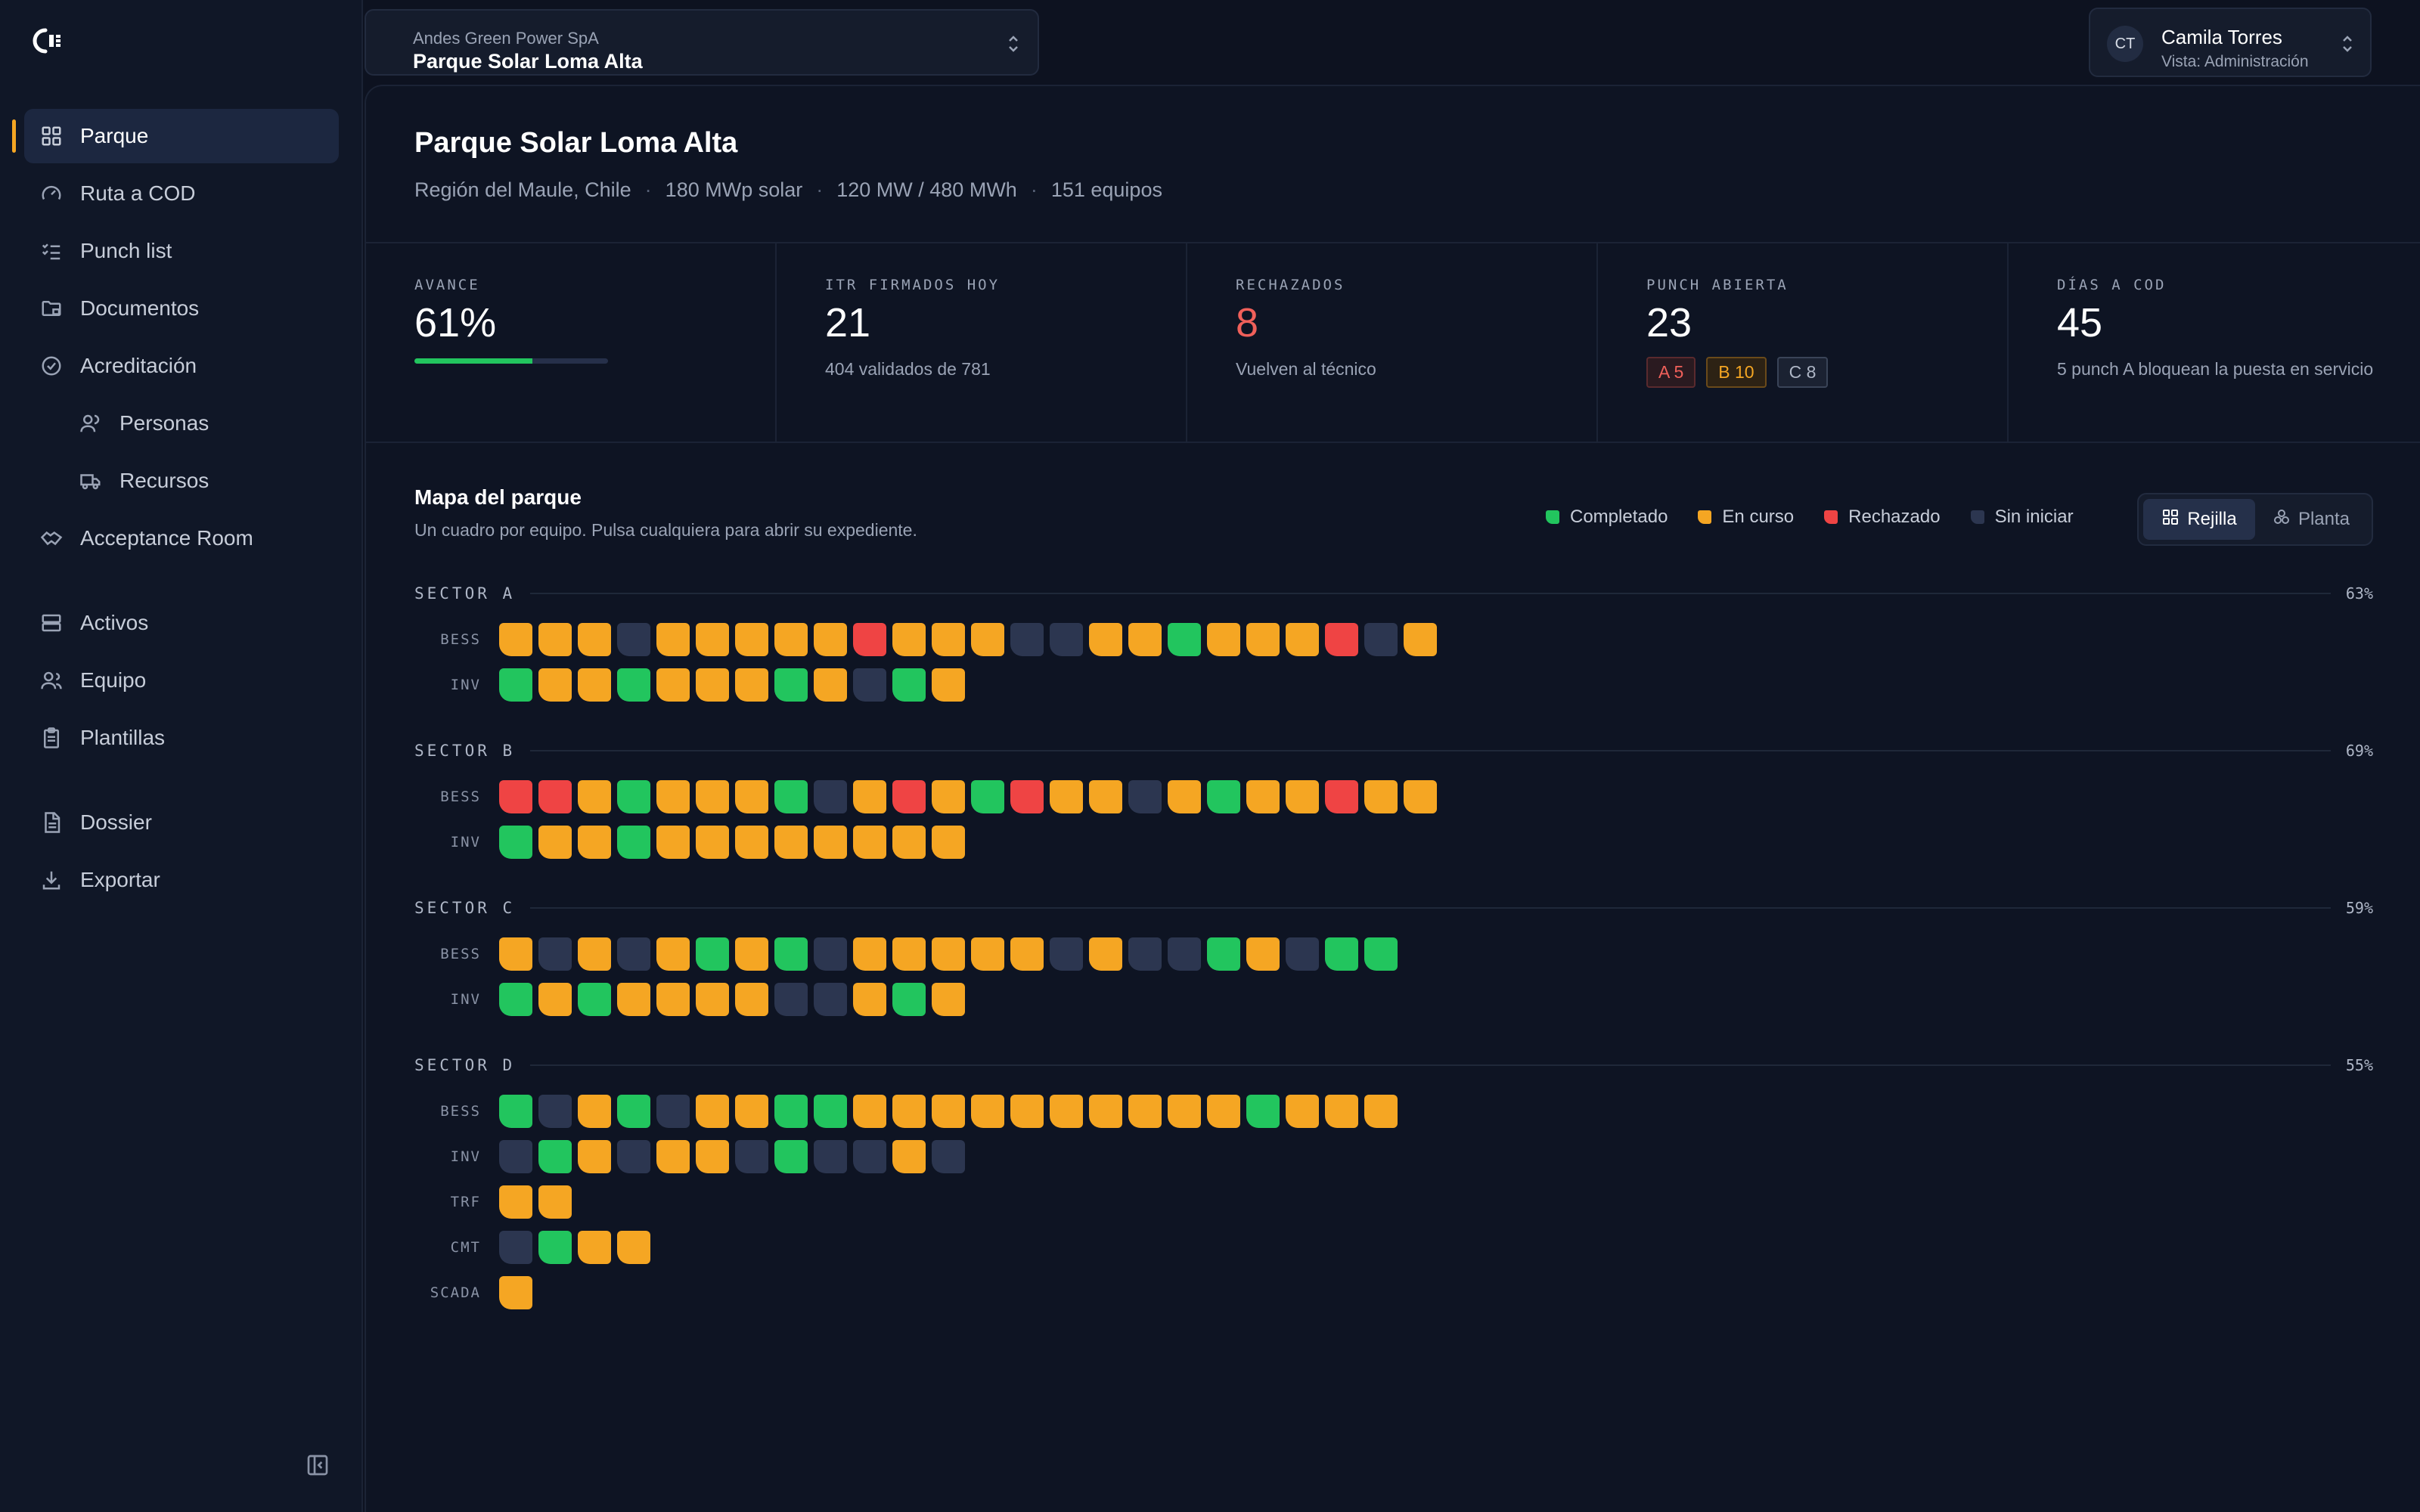 This screenshot has height=1512, width=2420. What do you see at coordinates (1802, 372) in the screenshot?
I see `punch-badge-c: C 8` at bounding box center [1802, 372].